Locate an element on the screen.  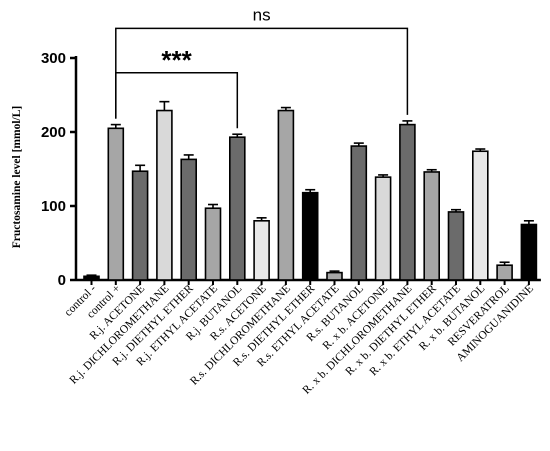
significance-label: *** is located at coordinates (176, 60).